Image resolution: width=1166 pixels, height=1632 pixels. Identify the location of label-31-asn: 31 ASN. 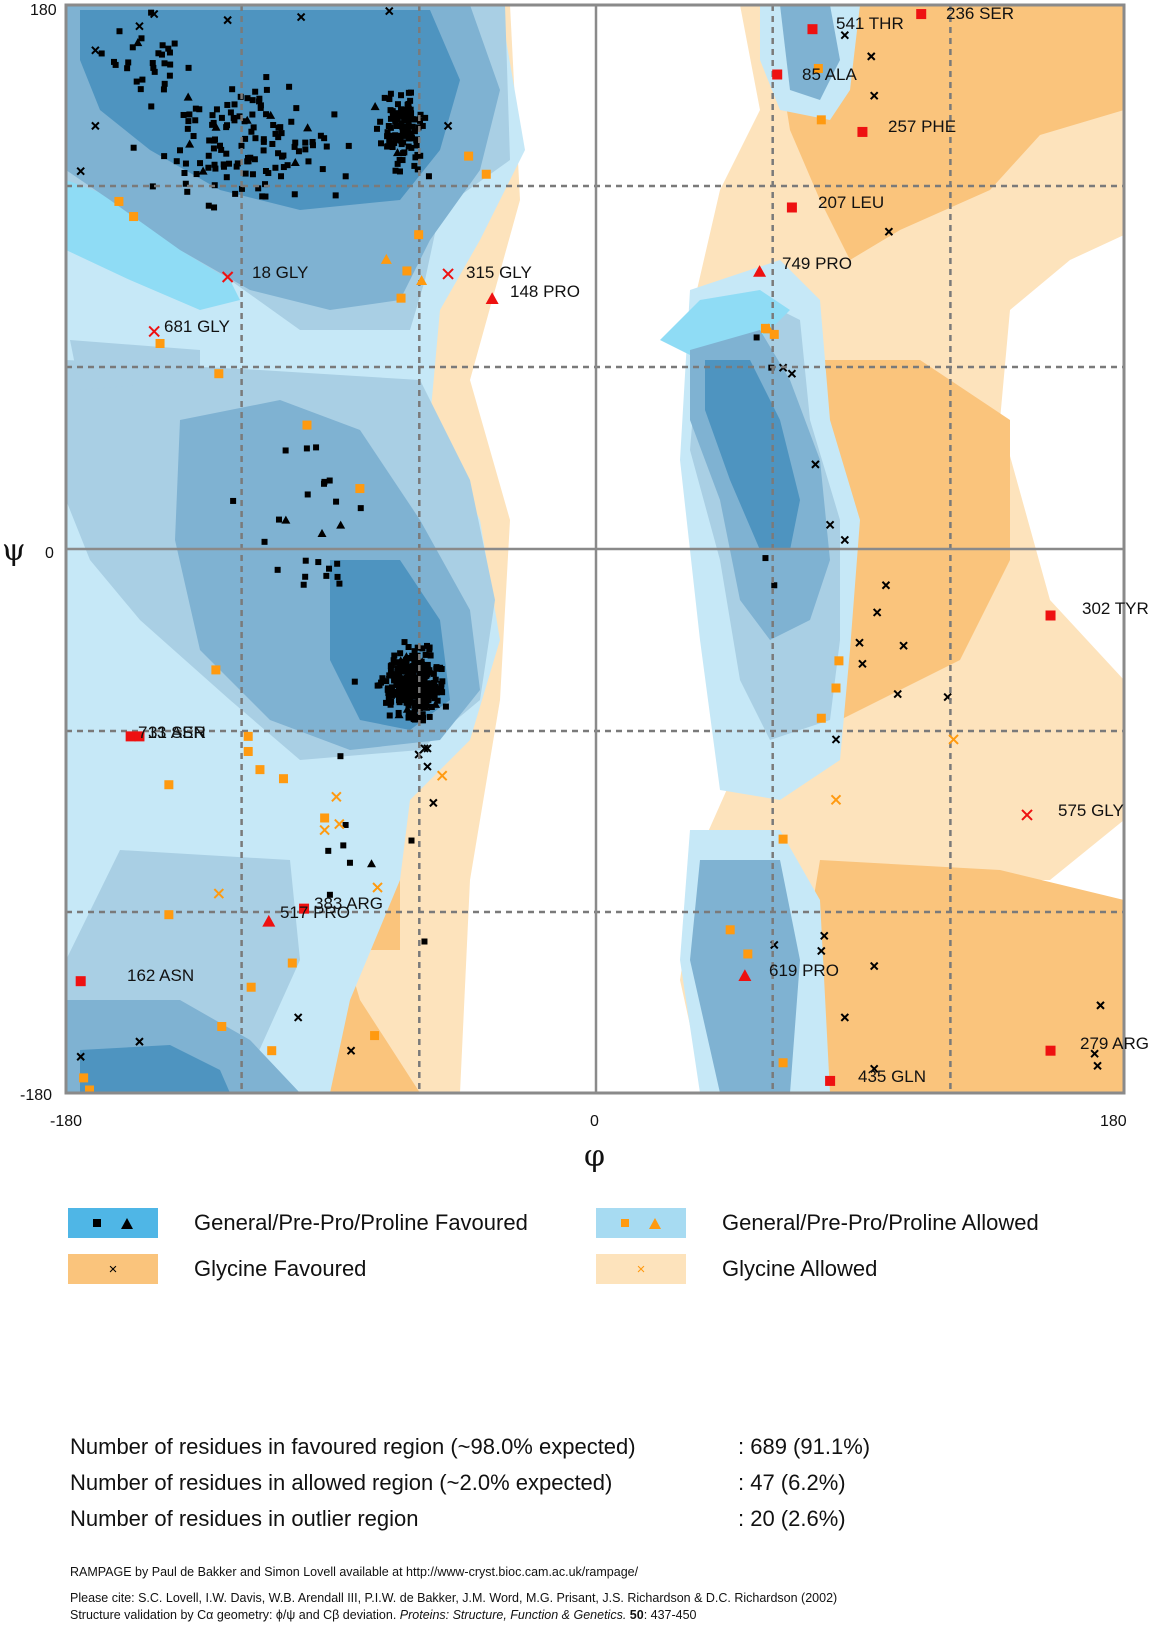
(177, 732).